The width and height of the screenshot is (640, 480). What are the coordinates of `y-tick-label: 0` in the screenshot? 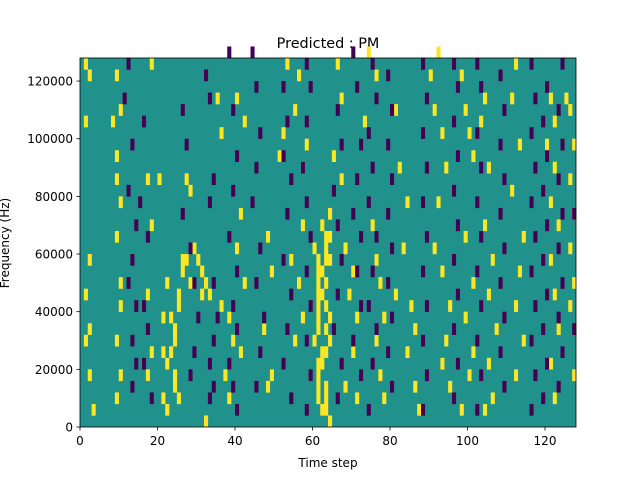 It's located at (69, 428).